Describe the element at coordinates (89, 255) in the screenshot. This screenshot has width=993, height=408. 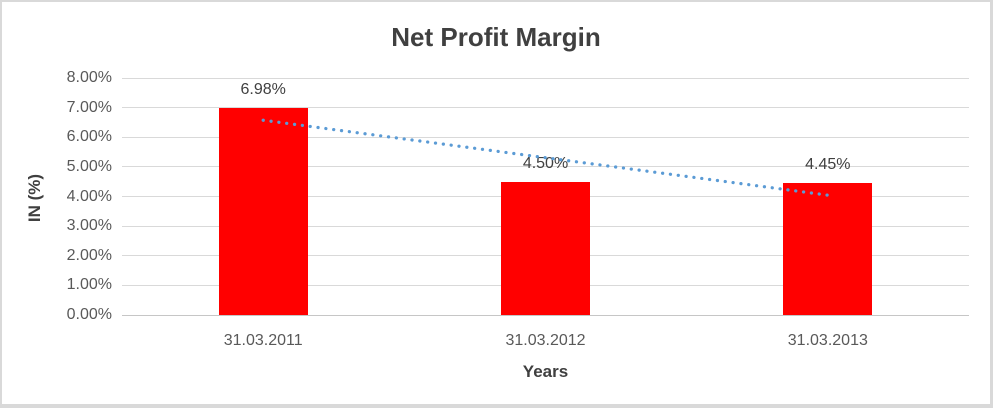
I see `y-tick-label: 2.00%` at that location.